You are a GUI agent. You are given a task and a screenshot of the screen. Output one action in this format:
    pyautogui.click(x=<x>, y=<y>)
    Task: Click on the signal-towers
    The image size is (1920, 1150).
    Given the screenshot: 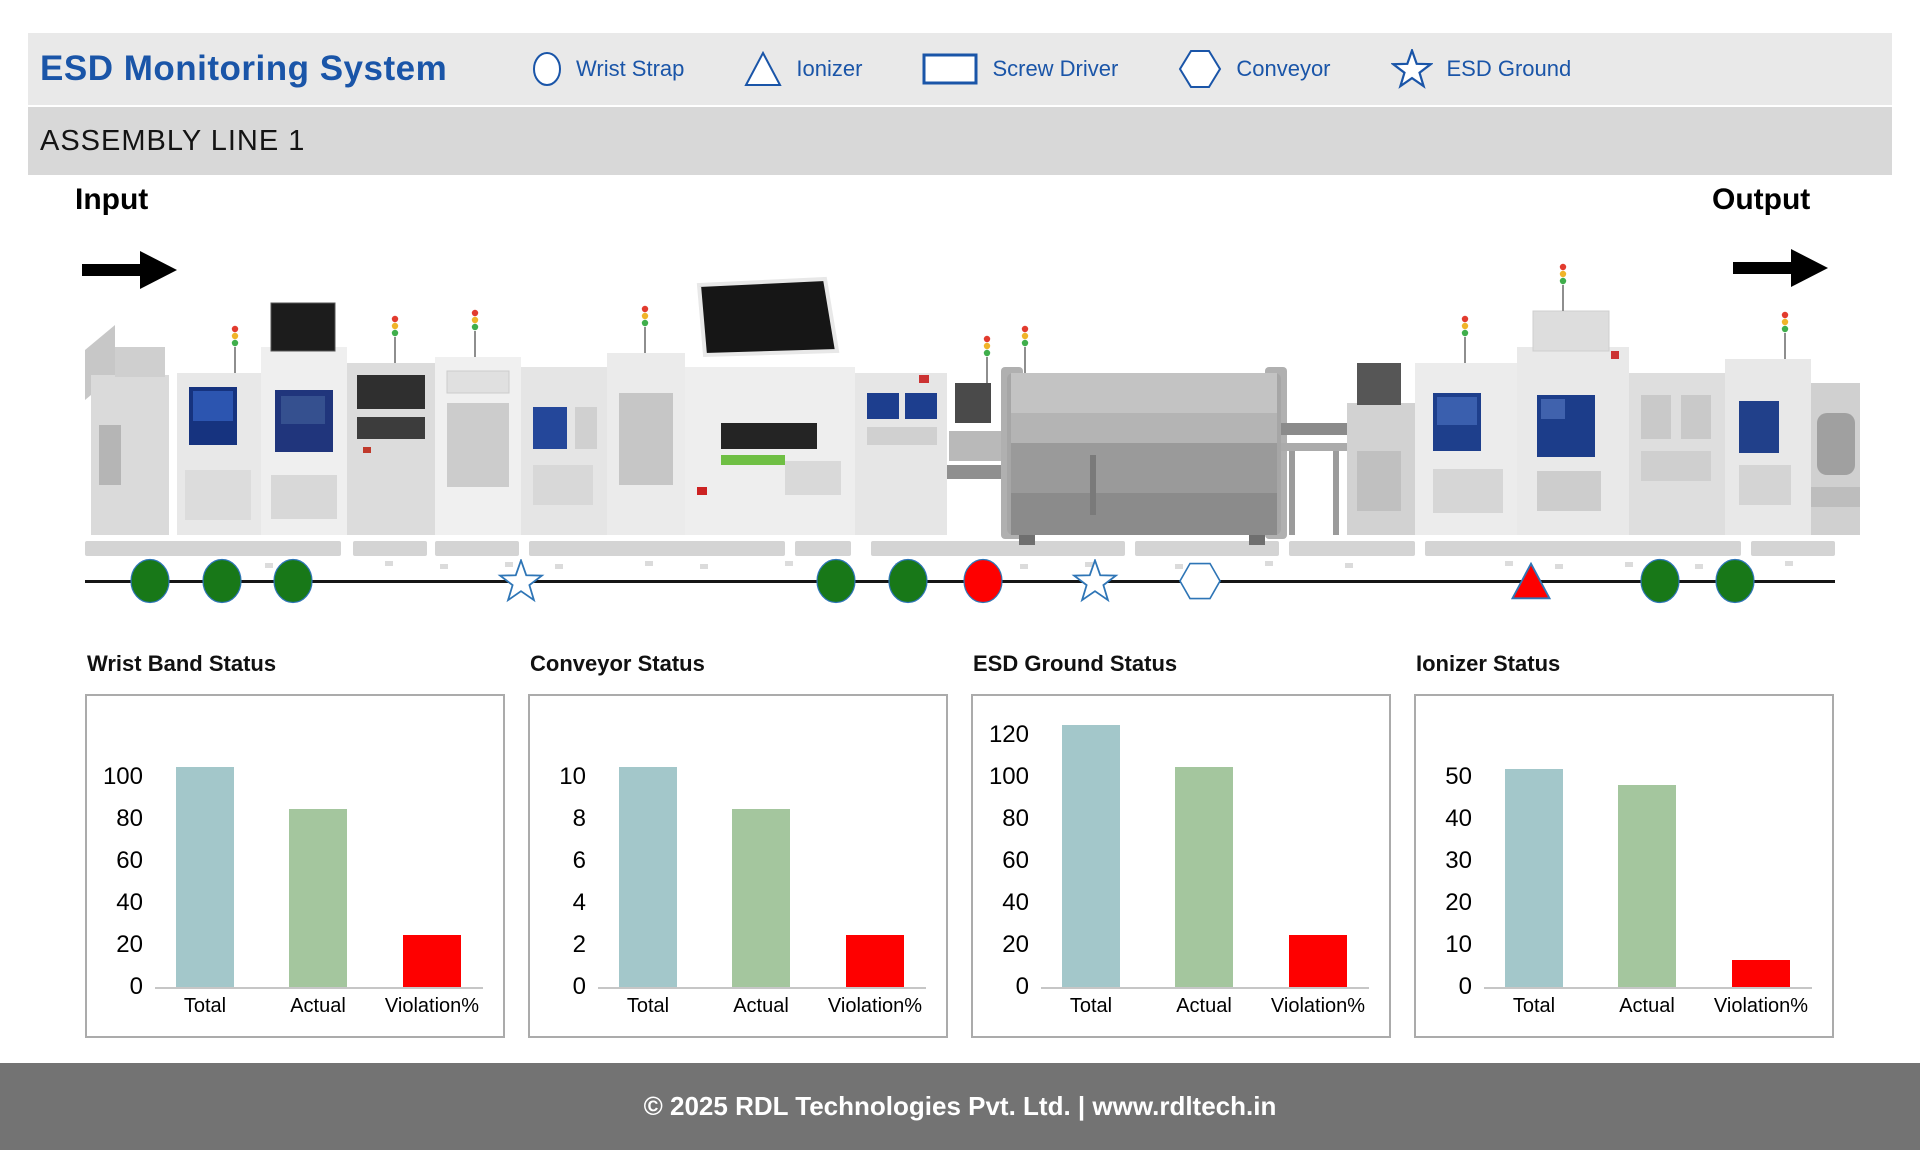 What is the action you would take?
    pyautogui.click(x=1010, y=323)
    